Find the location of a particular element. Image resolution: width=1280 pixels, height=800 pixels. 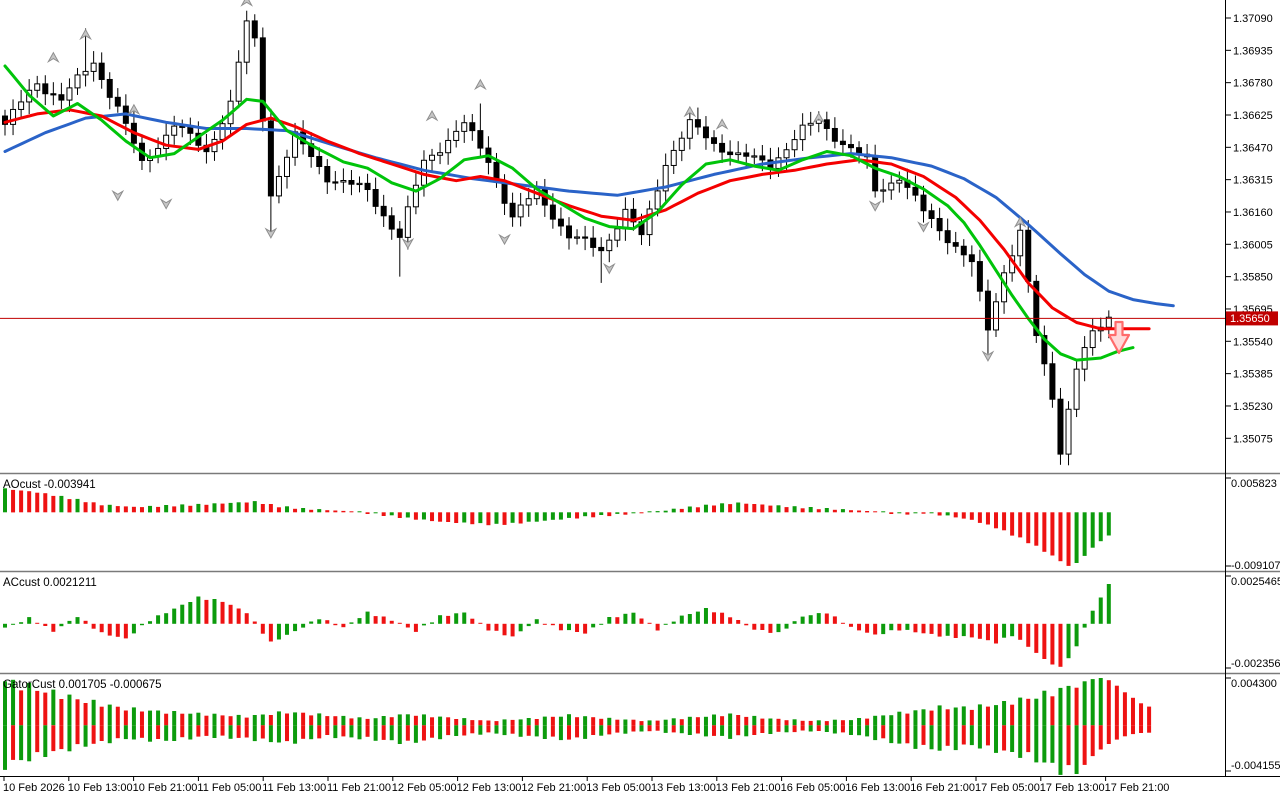

ac-indicator-pane is located at coordinates (557, 625).